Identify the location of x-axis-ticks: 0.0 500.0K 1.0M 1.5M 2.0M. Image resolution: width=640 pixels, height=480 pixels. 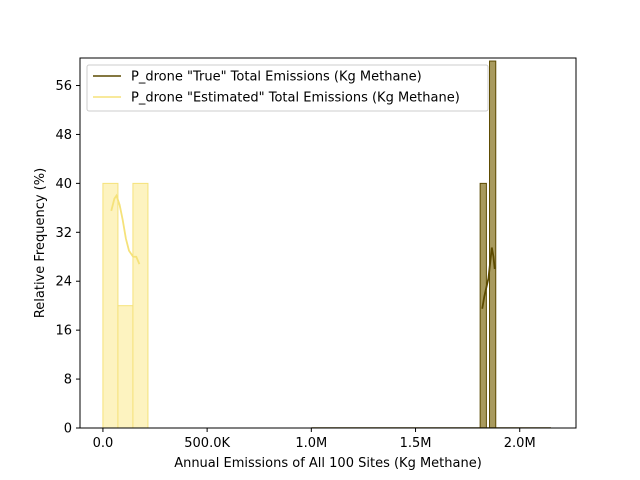
(314, 439).